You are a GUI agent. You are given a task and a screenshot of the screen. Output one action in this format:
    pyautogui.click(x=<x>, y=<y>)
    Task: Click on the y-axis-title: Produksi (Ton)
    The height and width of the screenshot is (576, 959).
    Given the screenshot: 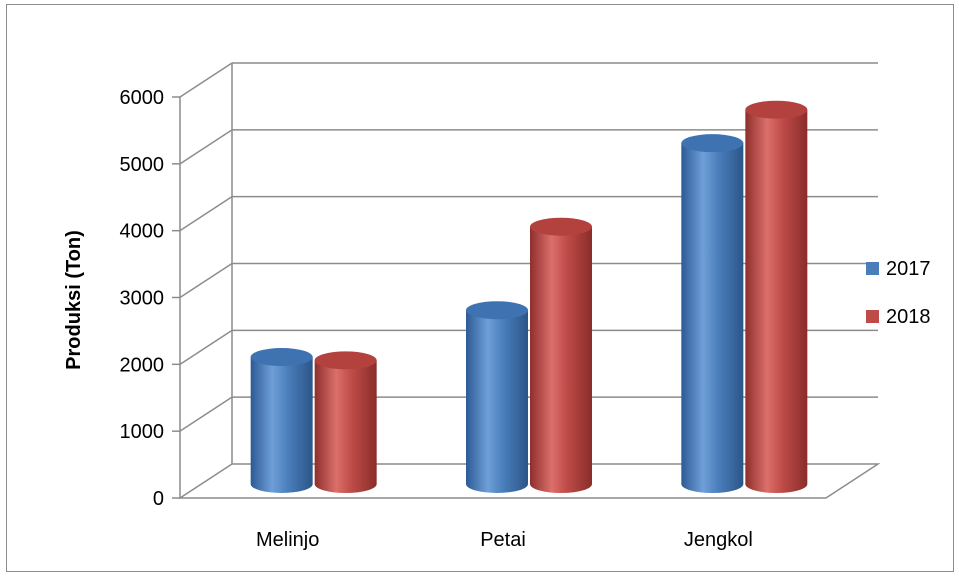 What is the action you would take?
    pyautogui.click(x=74, y=300)
    